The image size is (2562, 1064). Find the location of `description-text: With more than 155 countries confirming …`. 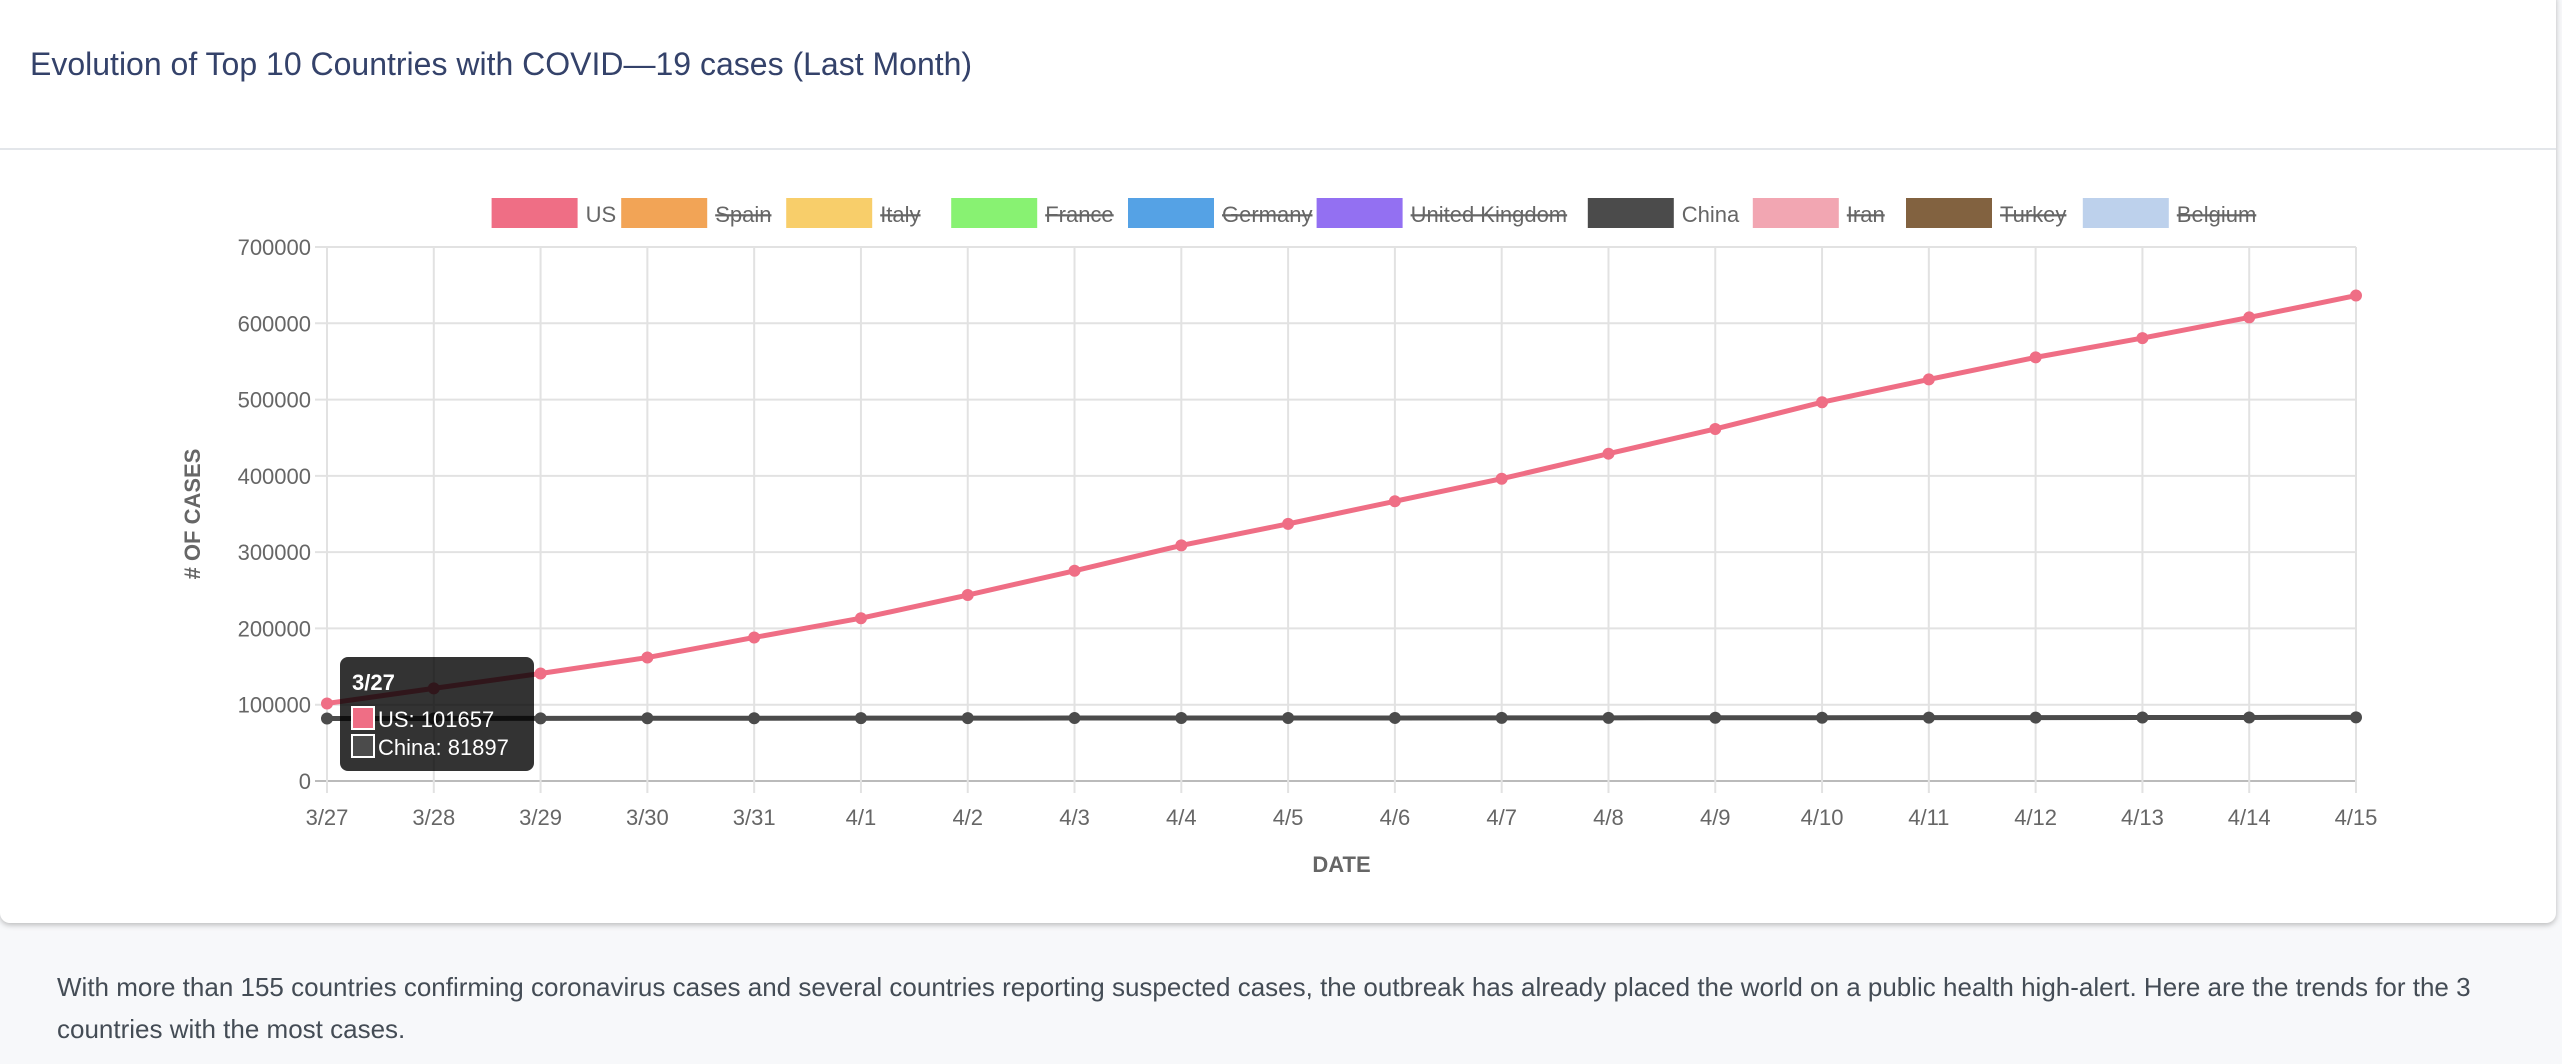

description-text: With more than 155 countries confirming … is located at coordinates (1264, 1008).